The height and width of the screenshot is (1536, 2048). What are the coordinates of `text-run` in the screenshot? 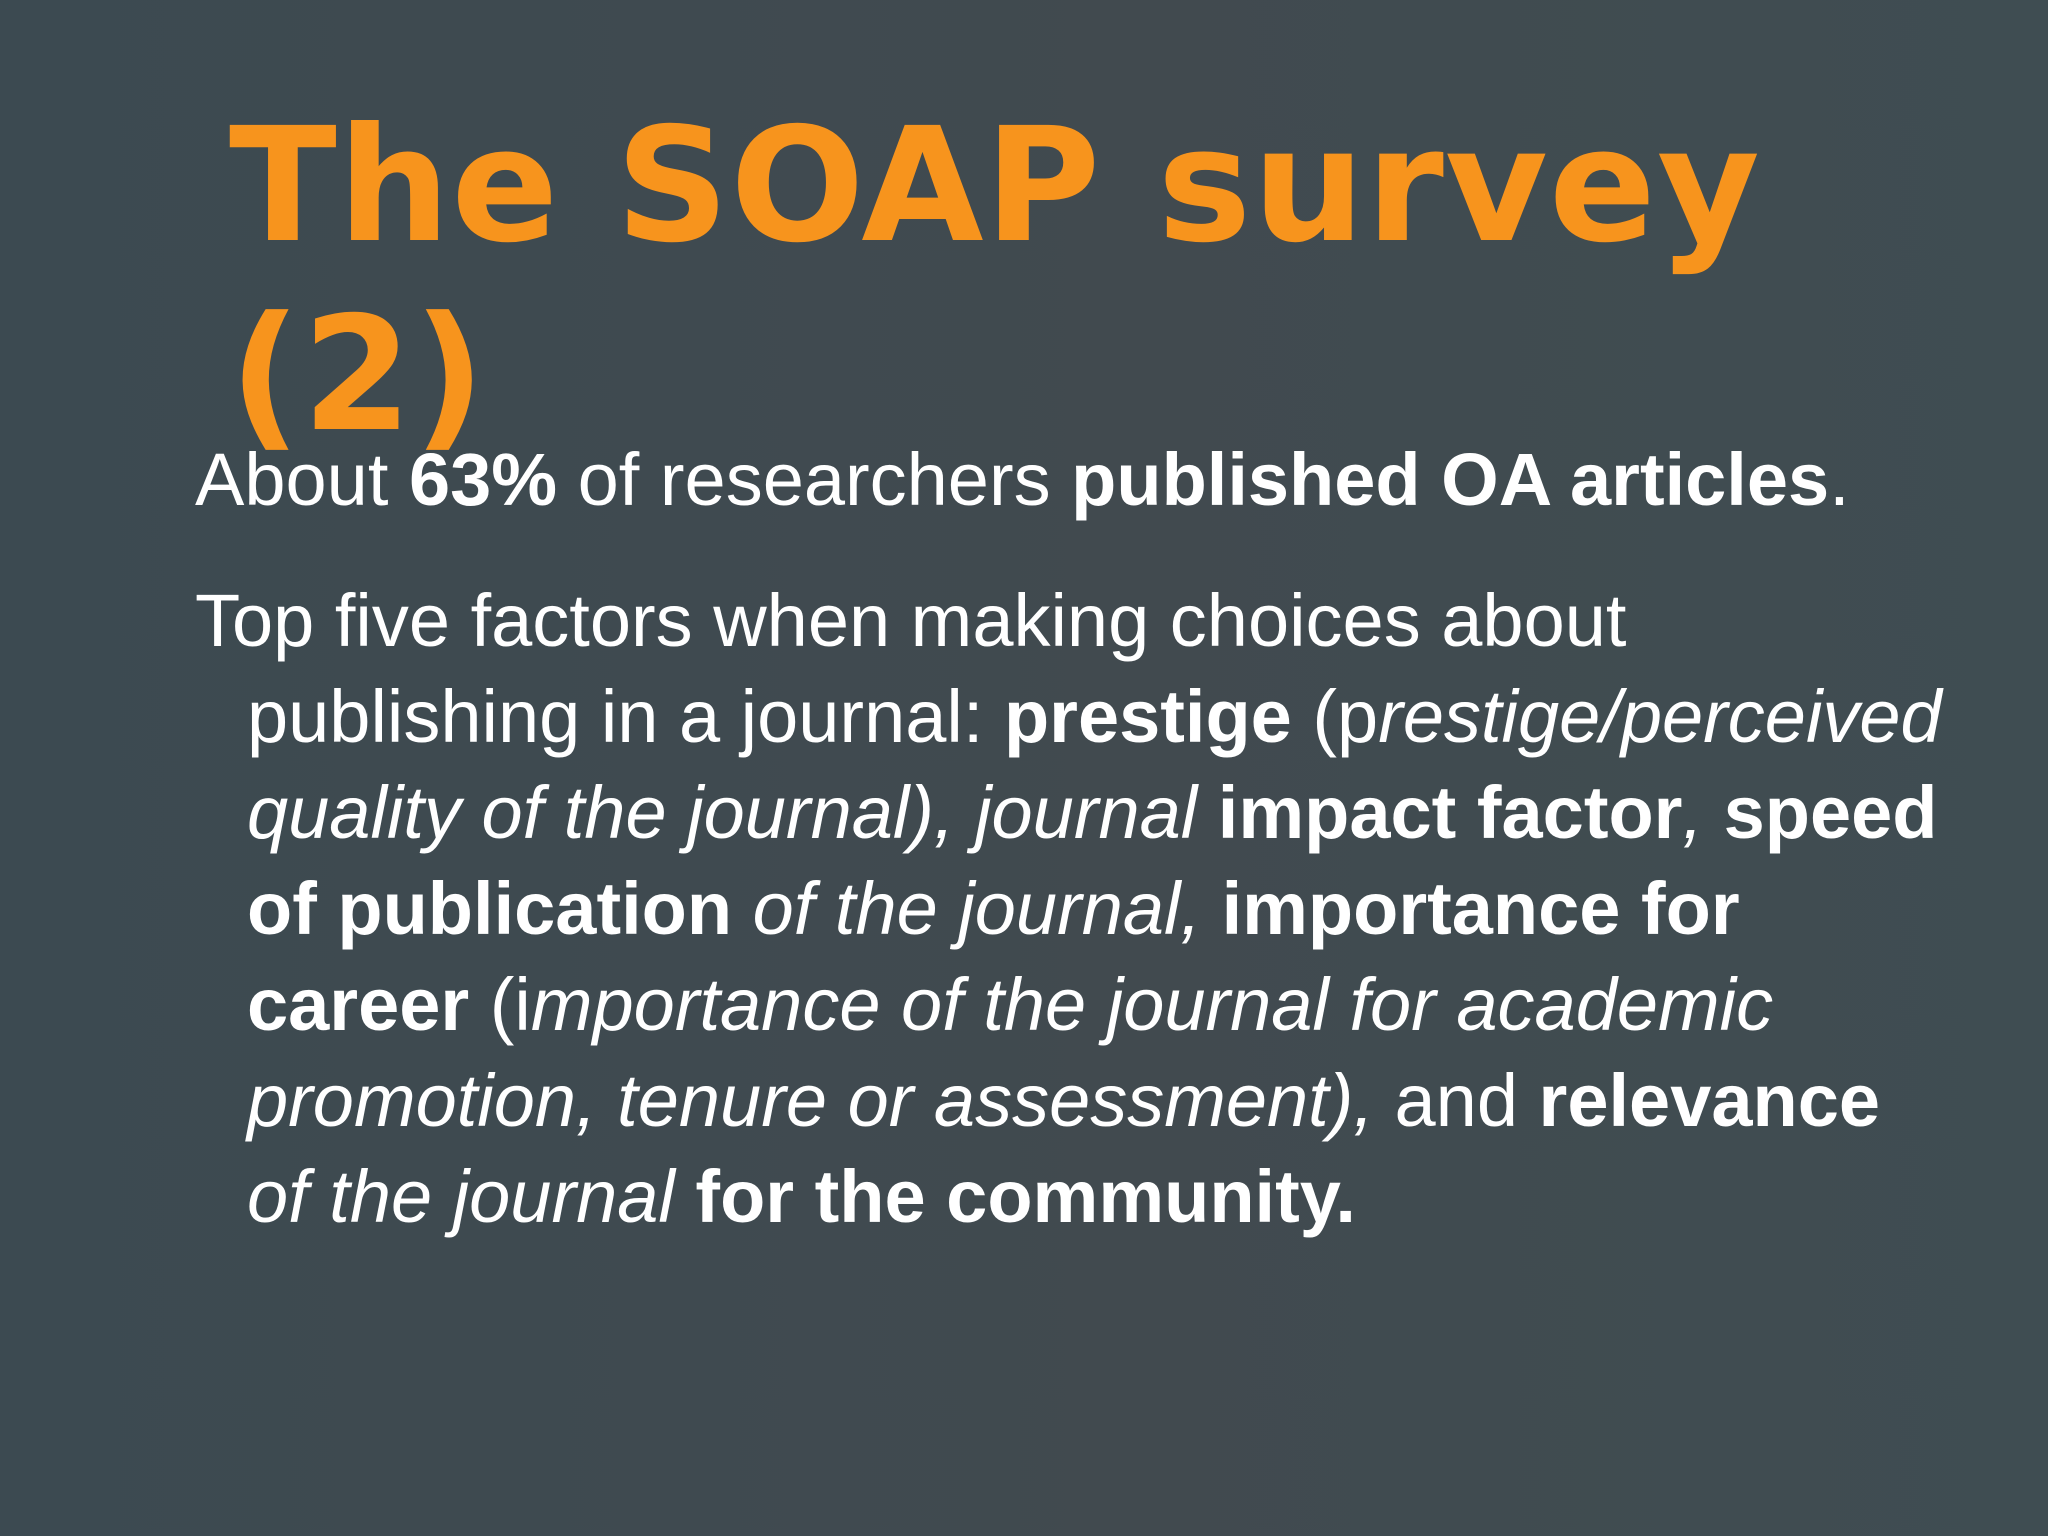 It's located at (1207, 812).